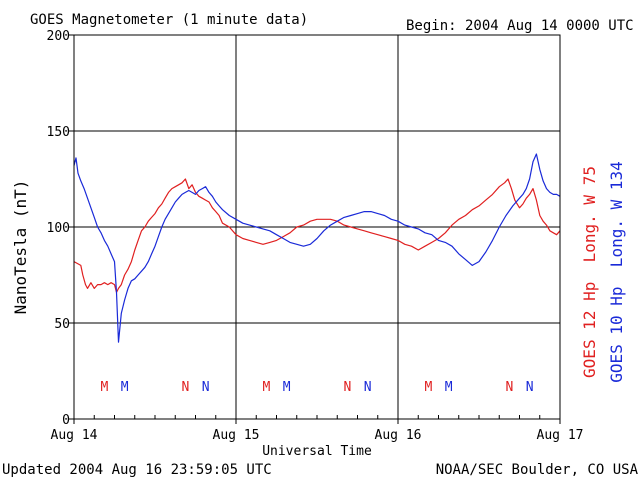 The height and width of the screenshot is (480, 640). I want to click on begin-time: Begin: 2004 Aug 14 0000 UTC, so click(520, 26).